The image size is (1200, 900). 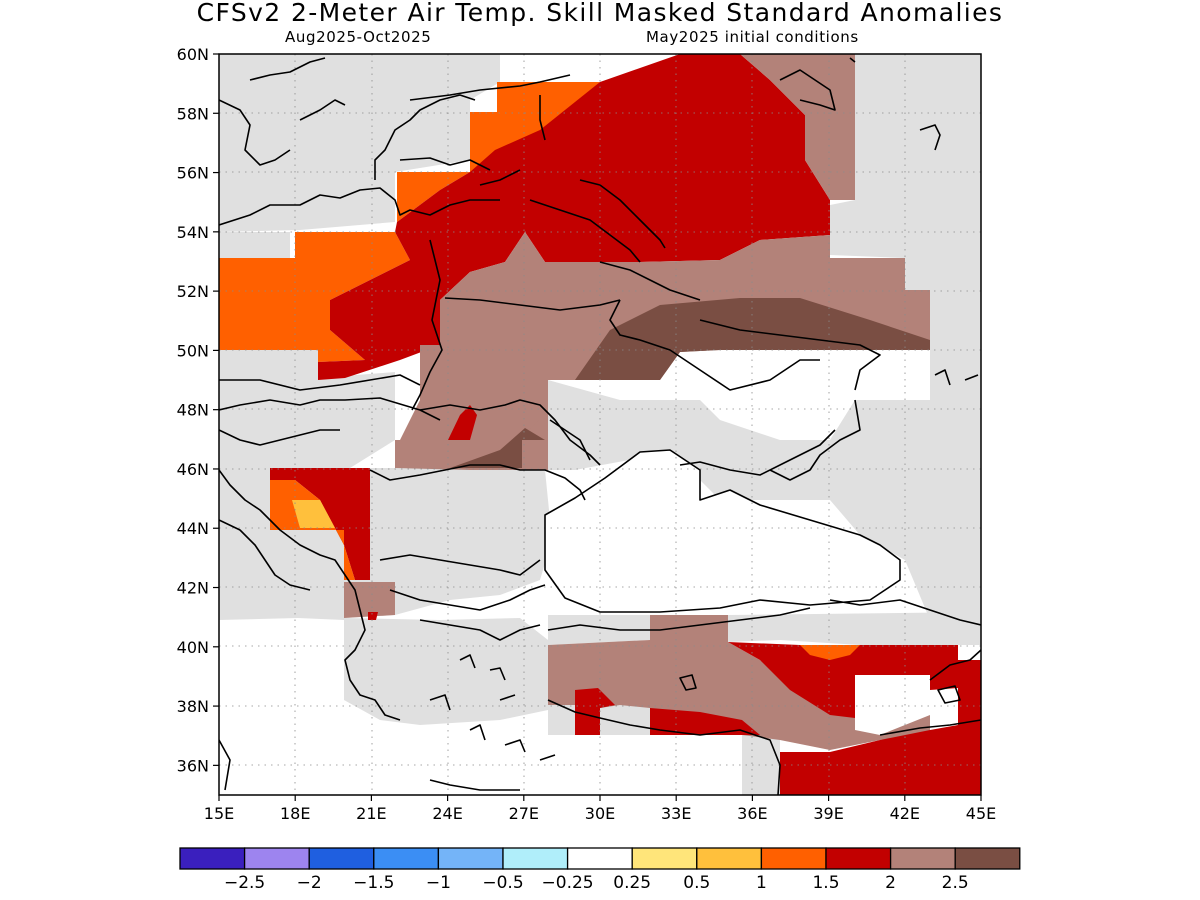 What do you see at coordinates (632, 883) in the screenshot?
I see `legend-label: 0.25` at bounding box center [632, 883].